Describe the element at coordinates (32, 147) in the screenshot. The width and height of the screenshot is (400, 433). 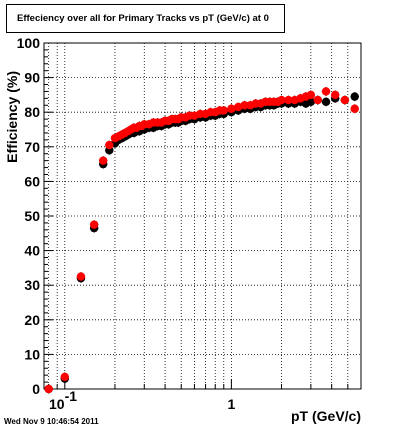
I see `y-tick-label: 70` at that location.